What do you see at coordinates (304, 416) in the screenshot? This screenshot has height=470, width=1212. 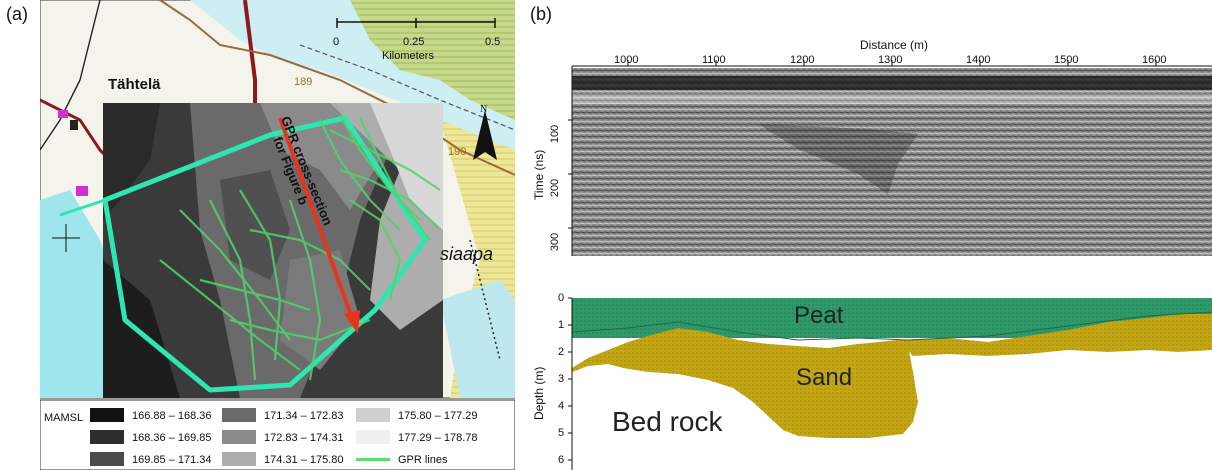 I see `legend-range-4: 171.34 – 172.83` at bounding box center [304, 416].